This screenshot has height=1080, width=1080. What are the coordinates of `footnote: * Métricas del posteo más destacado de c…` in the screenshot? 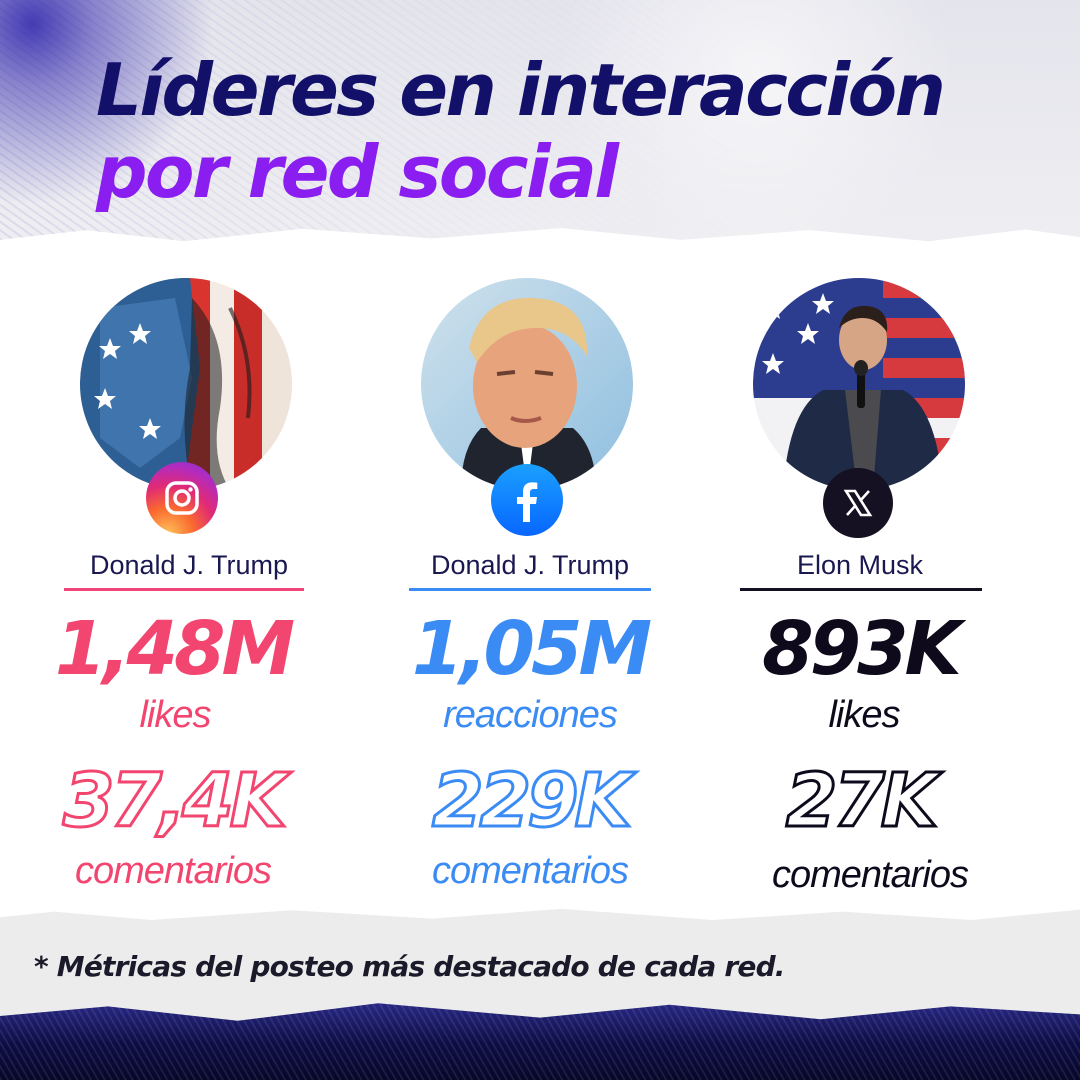 It's located at (409, 966).